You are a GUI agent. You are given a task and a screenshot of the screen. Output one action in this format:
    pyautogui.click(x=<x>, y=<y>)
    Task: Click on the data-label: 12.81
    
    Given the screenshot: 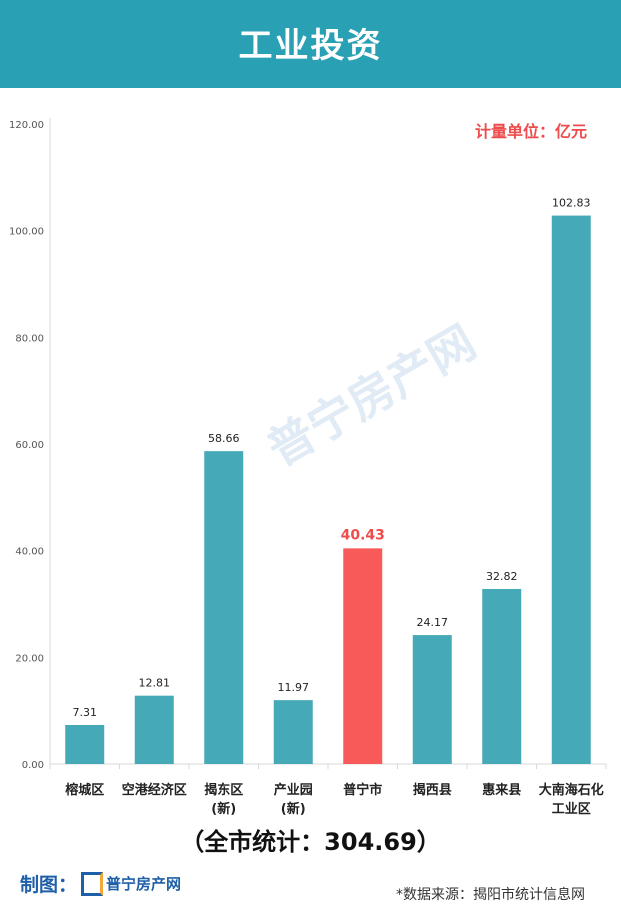 What is the action you would take?
    pyautogui.click(x=155, y=683)
    